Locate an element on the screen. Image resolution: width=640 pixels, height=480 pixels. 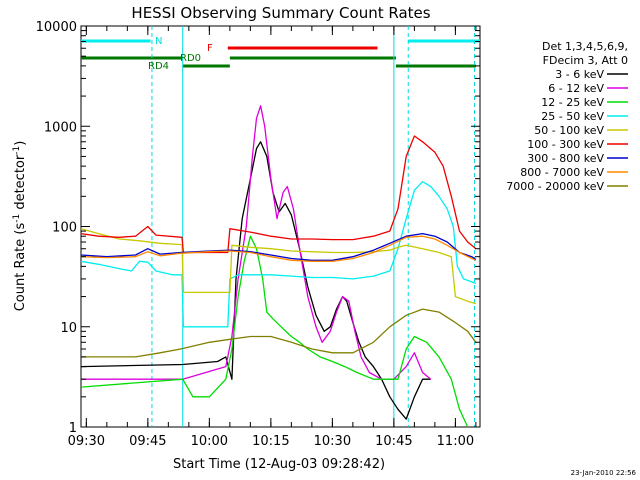
y-axis-label-sup1: -1 is located at coordinates (17, 218).